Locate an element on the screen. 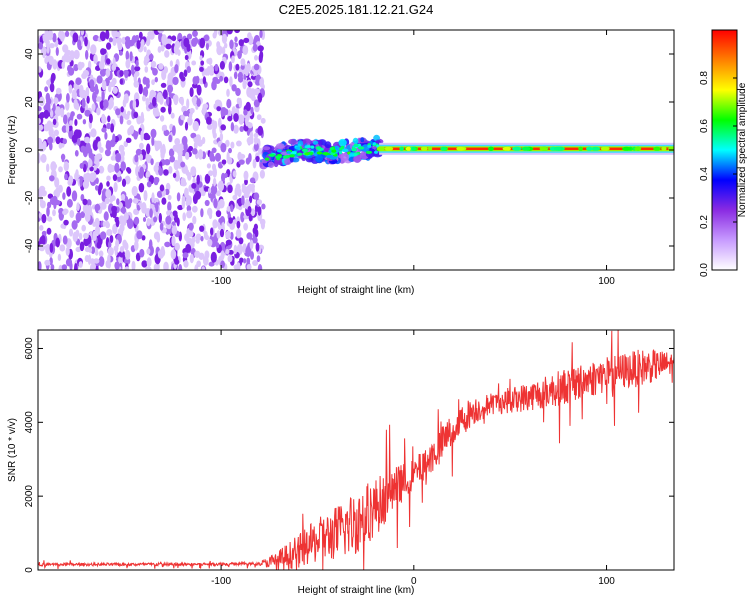  y-tick-label: 4000 is located at coordinates (29, 422).